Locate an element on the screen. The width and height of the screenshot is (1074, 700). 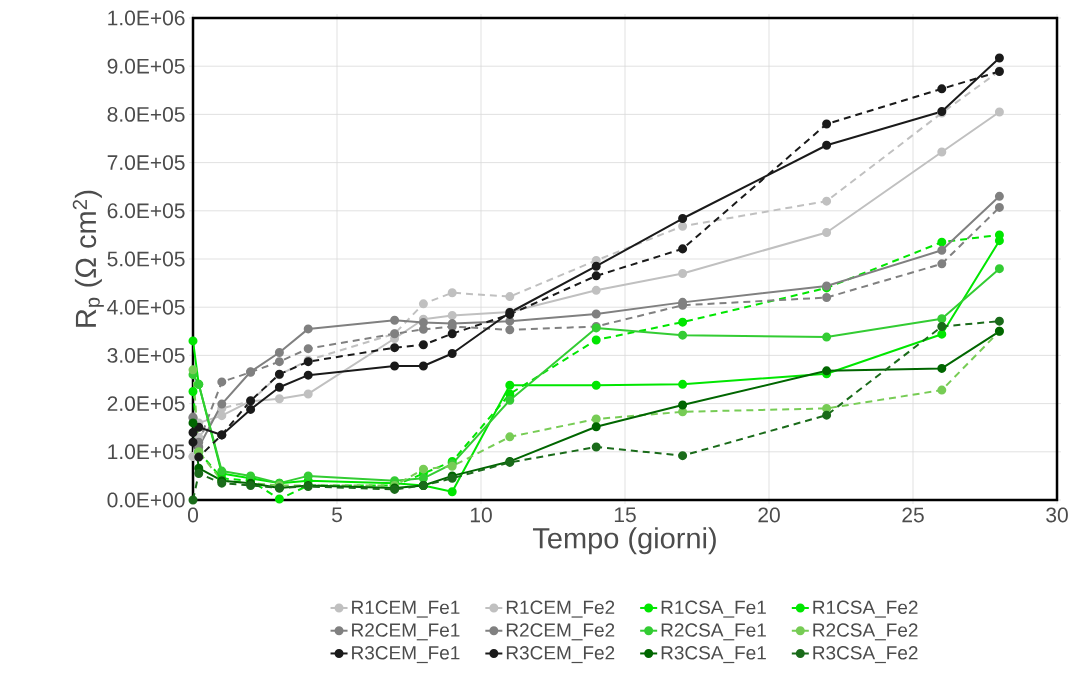
x-tick-label: 30 is located at coordinates (1057, 515).